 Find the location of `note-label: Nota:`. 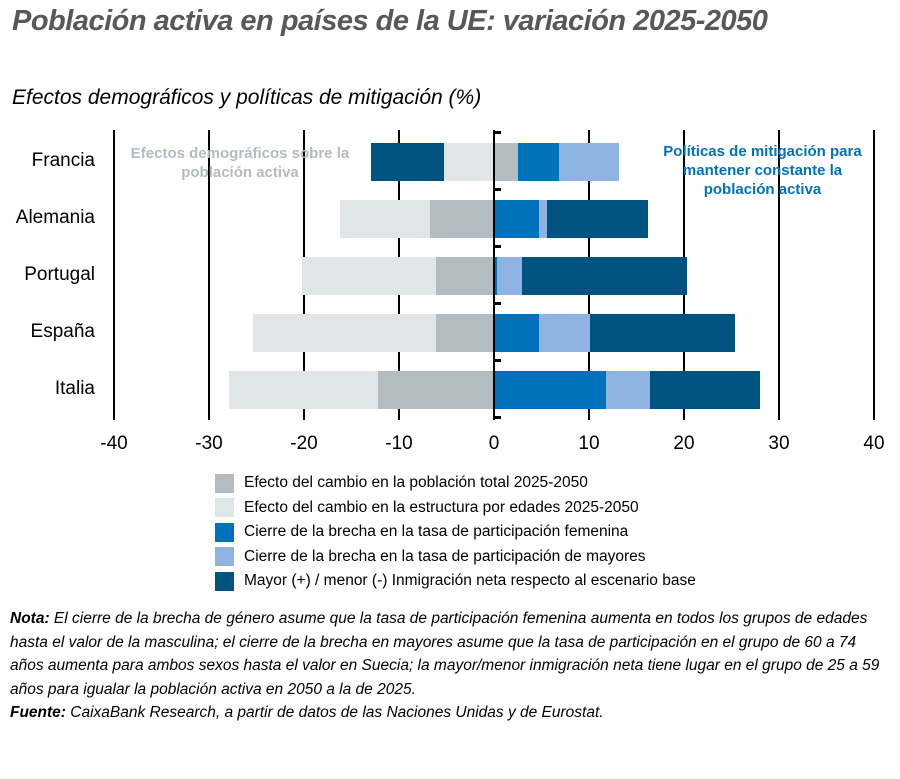

note-label: Nota: is located at coordinates (30, 618).